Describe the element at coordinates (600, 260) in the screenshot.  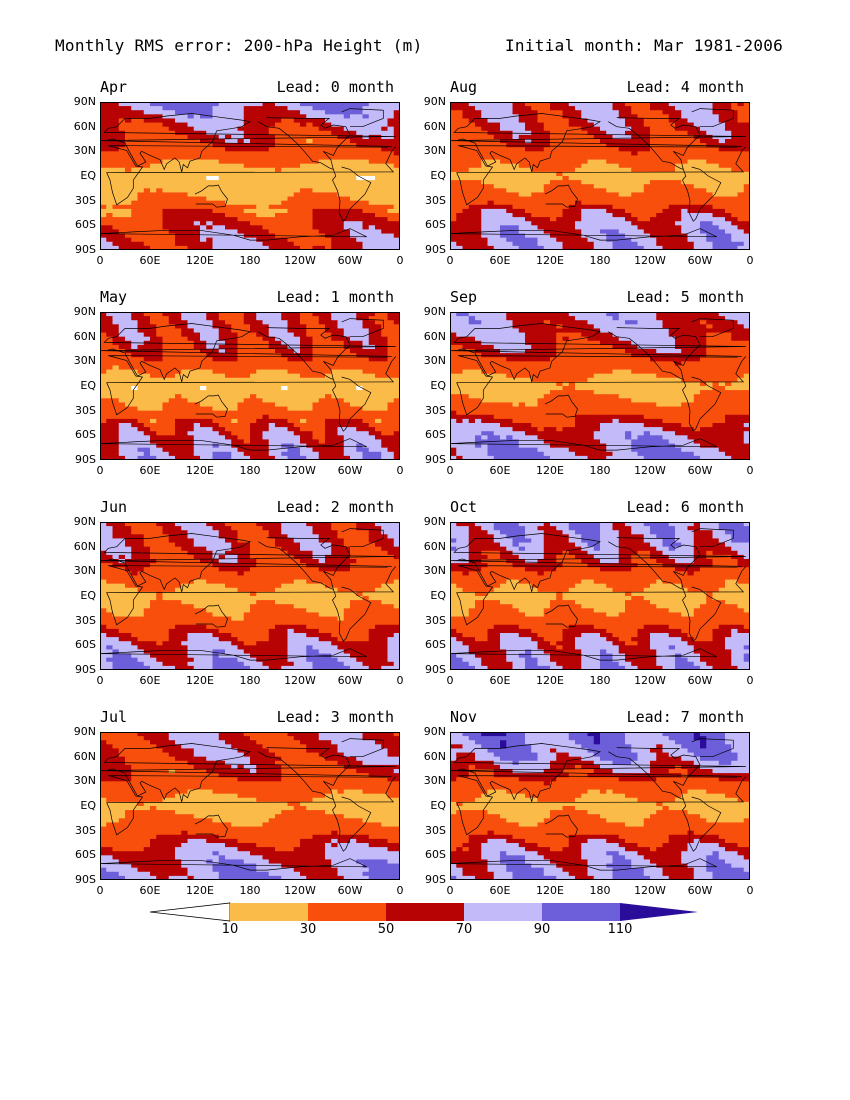
I see `x-tick-label: 180` at that location.